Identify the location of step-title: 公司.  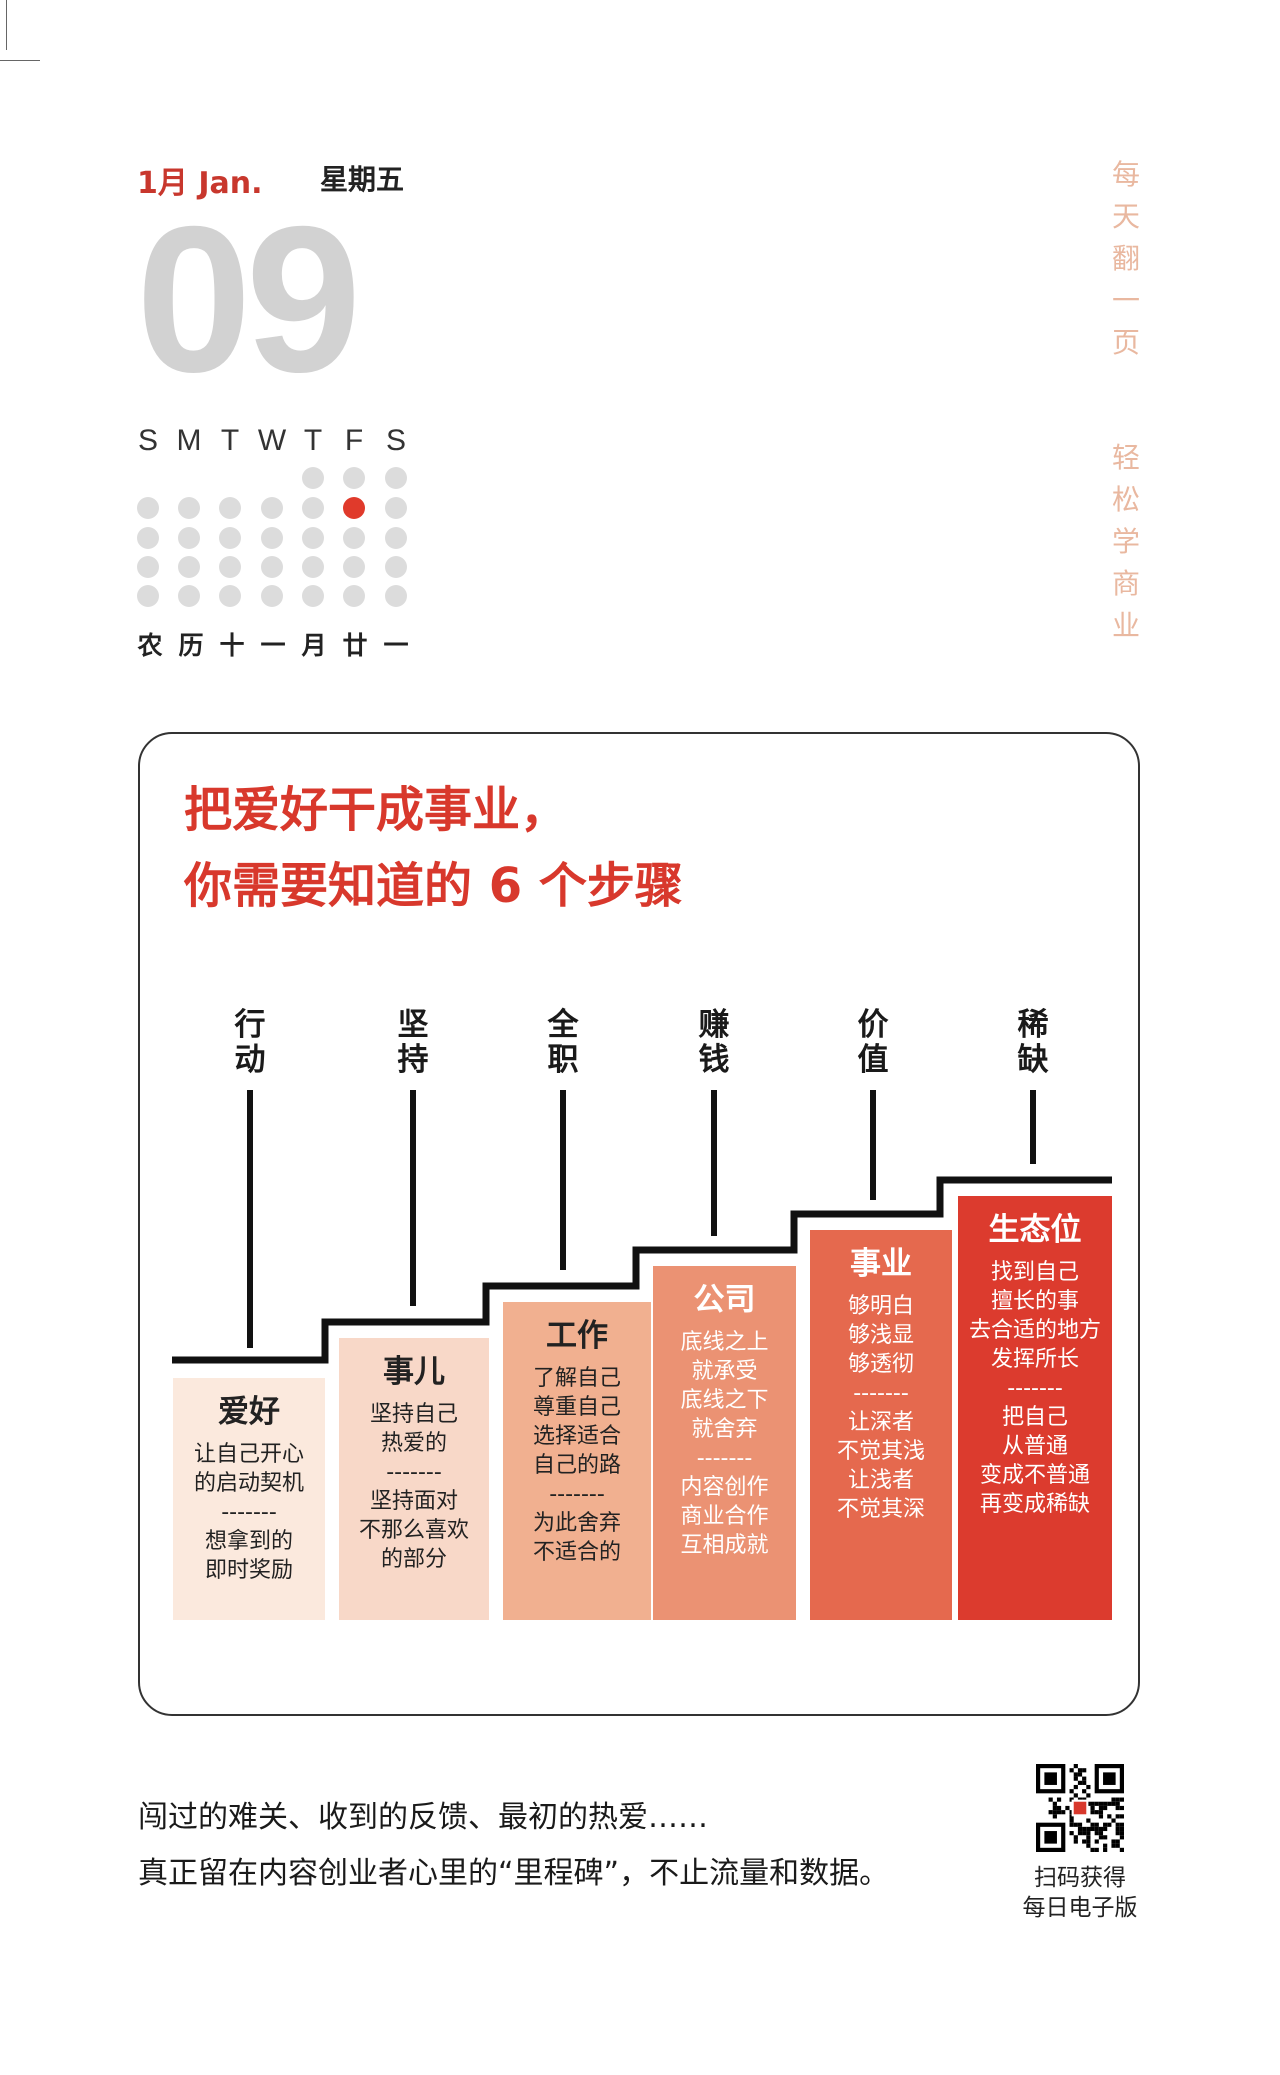
(724, 1300).